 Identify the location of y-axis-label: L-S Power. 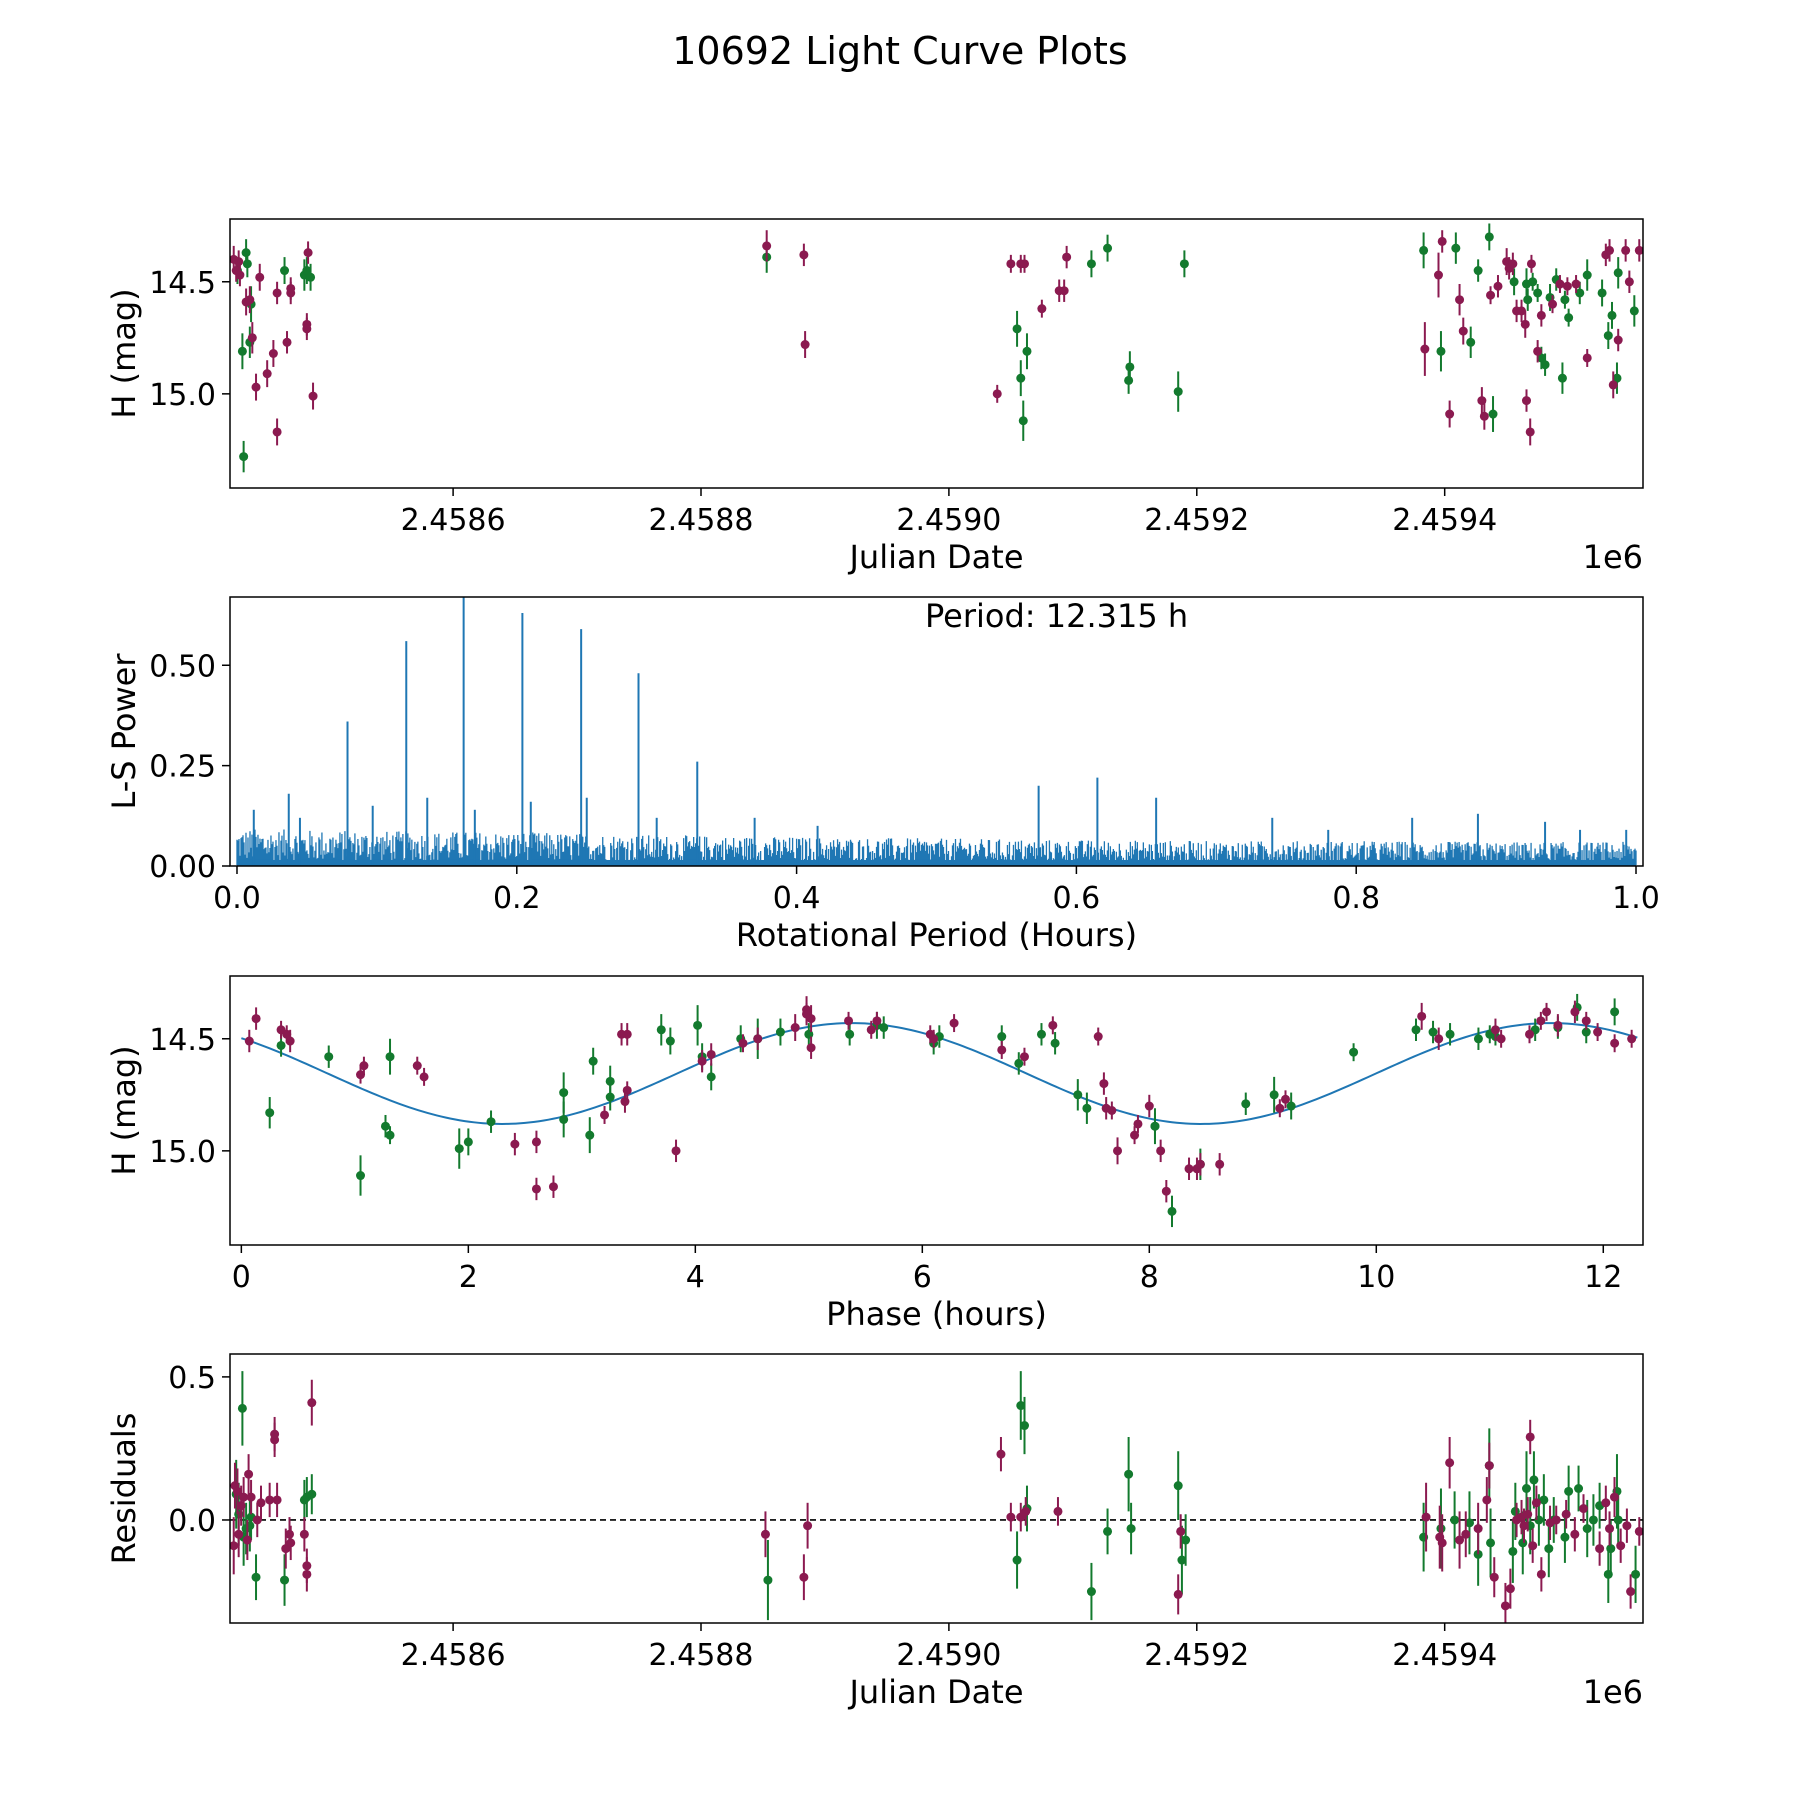
(124, 731).